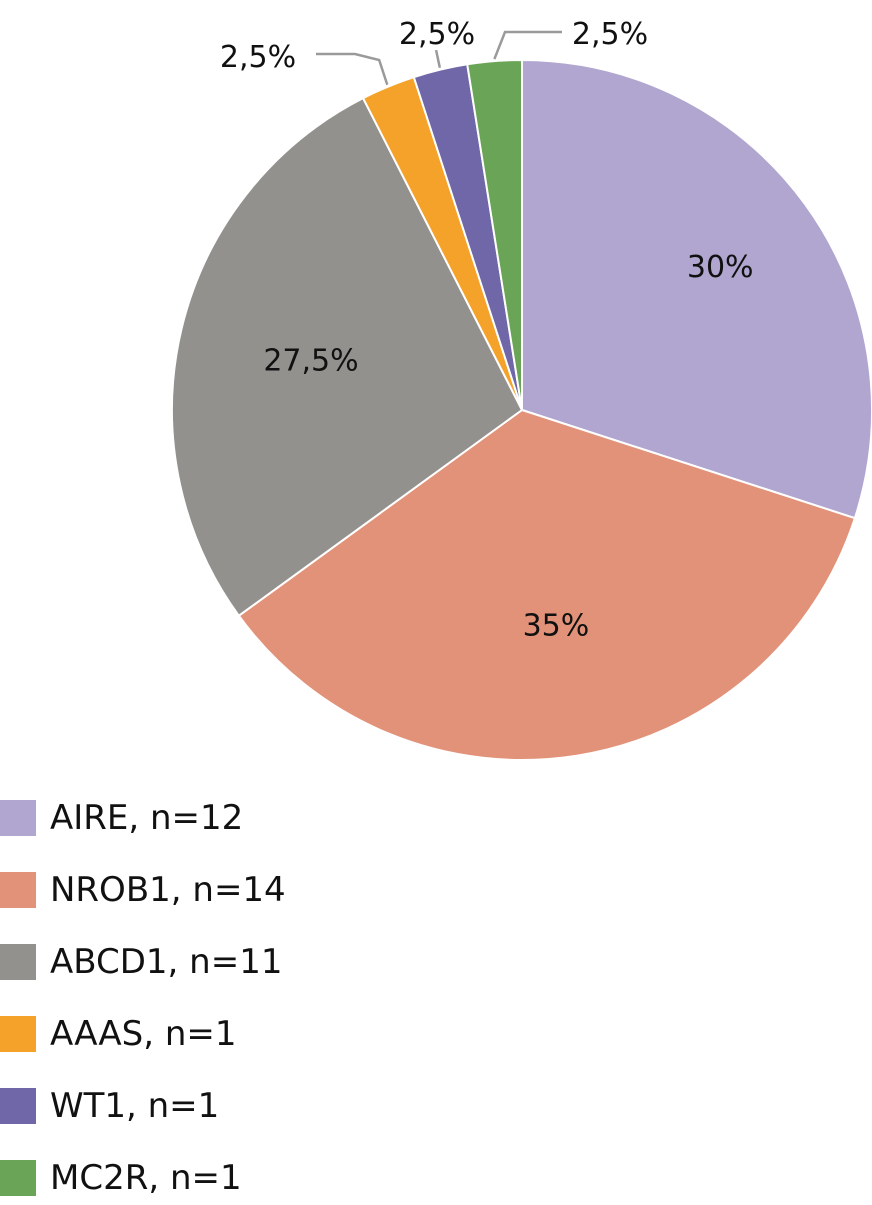  I want to click on legend-item-aire: AIRE, n=12, so click(121, 818).